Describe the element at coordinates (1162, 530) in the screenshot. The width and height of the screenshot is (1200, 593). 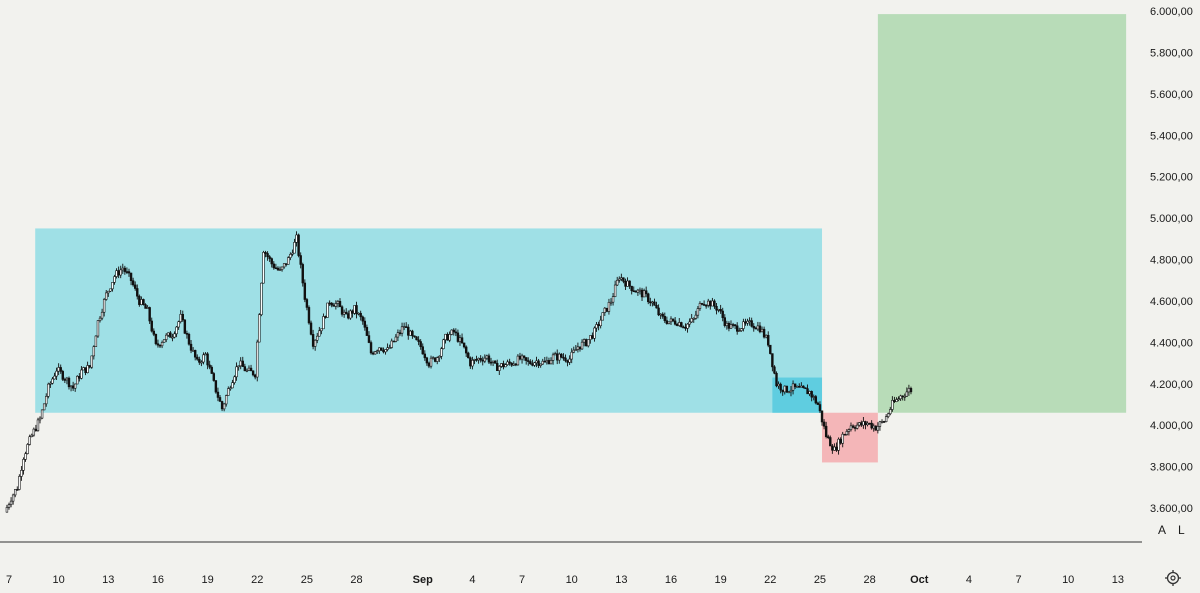
I see `auto-scale-button: A` at that location.